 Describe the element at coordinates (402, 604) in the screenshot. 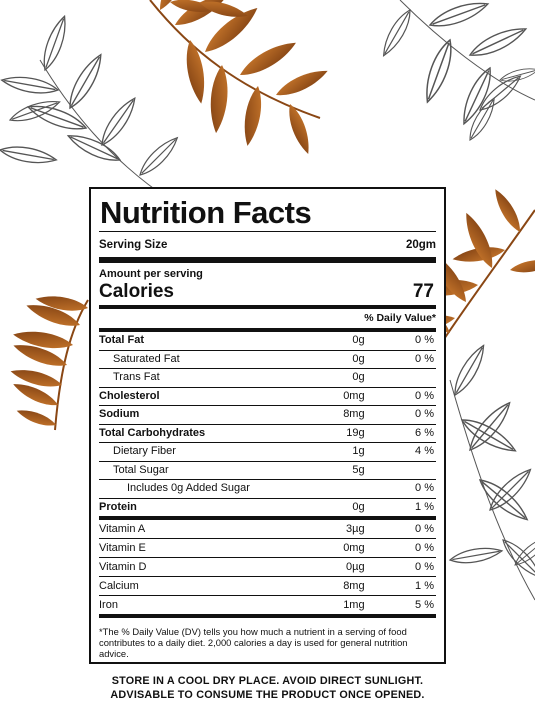

I see `vitamin-dv: 5 %` at that location.